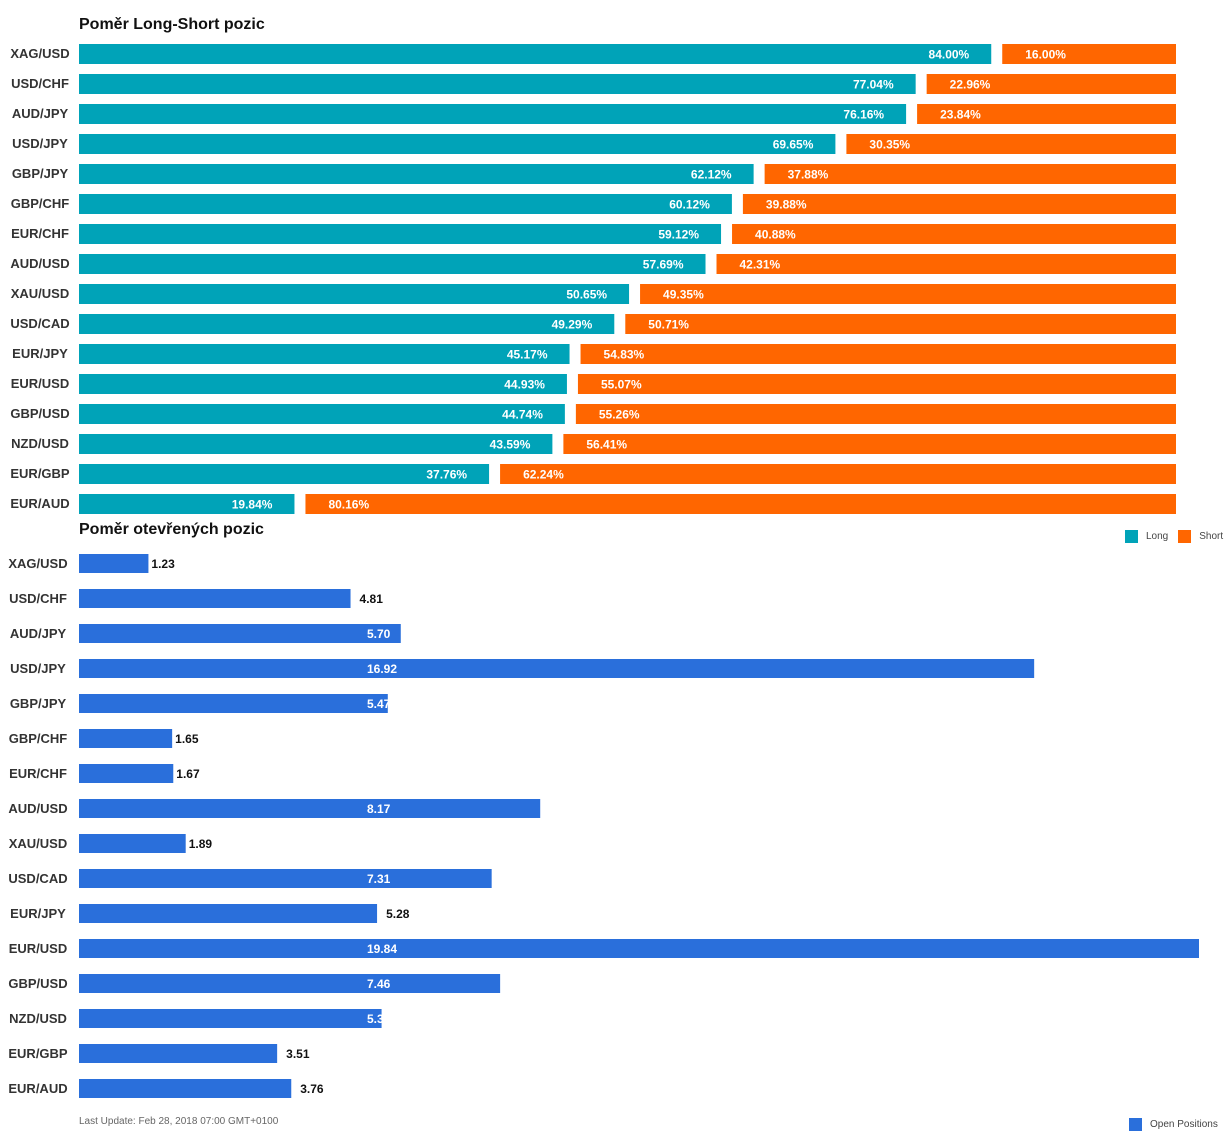 This screenshot has height=1135, width=1230. I want to click on long-value-label: 45.17%, so click(527, 355).